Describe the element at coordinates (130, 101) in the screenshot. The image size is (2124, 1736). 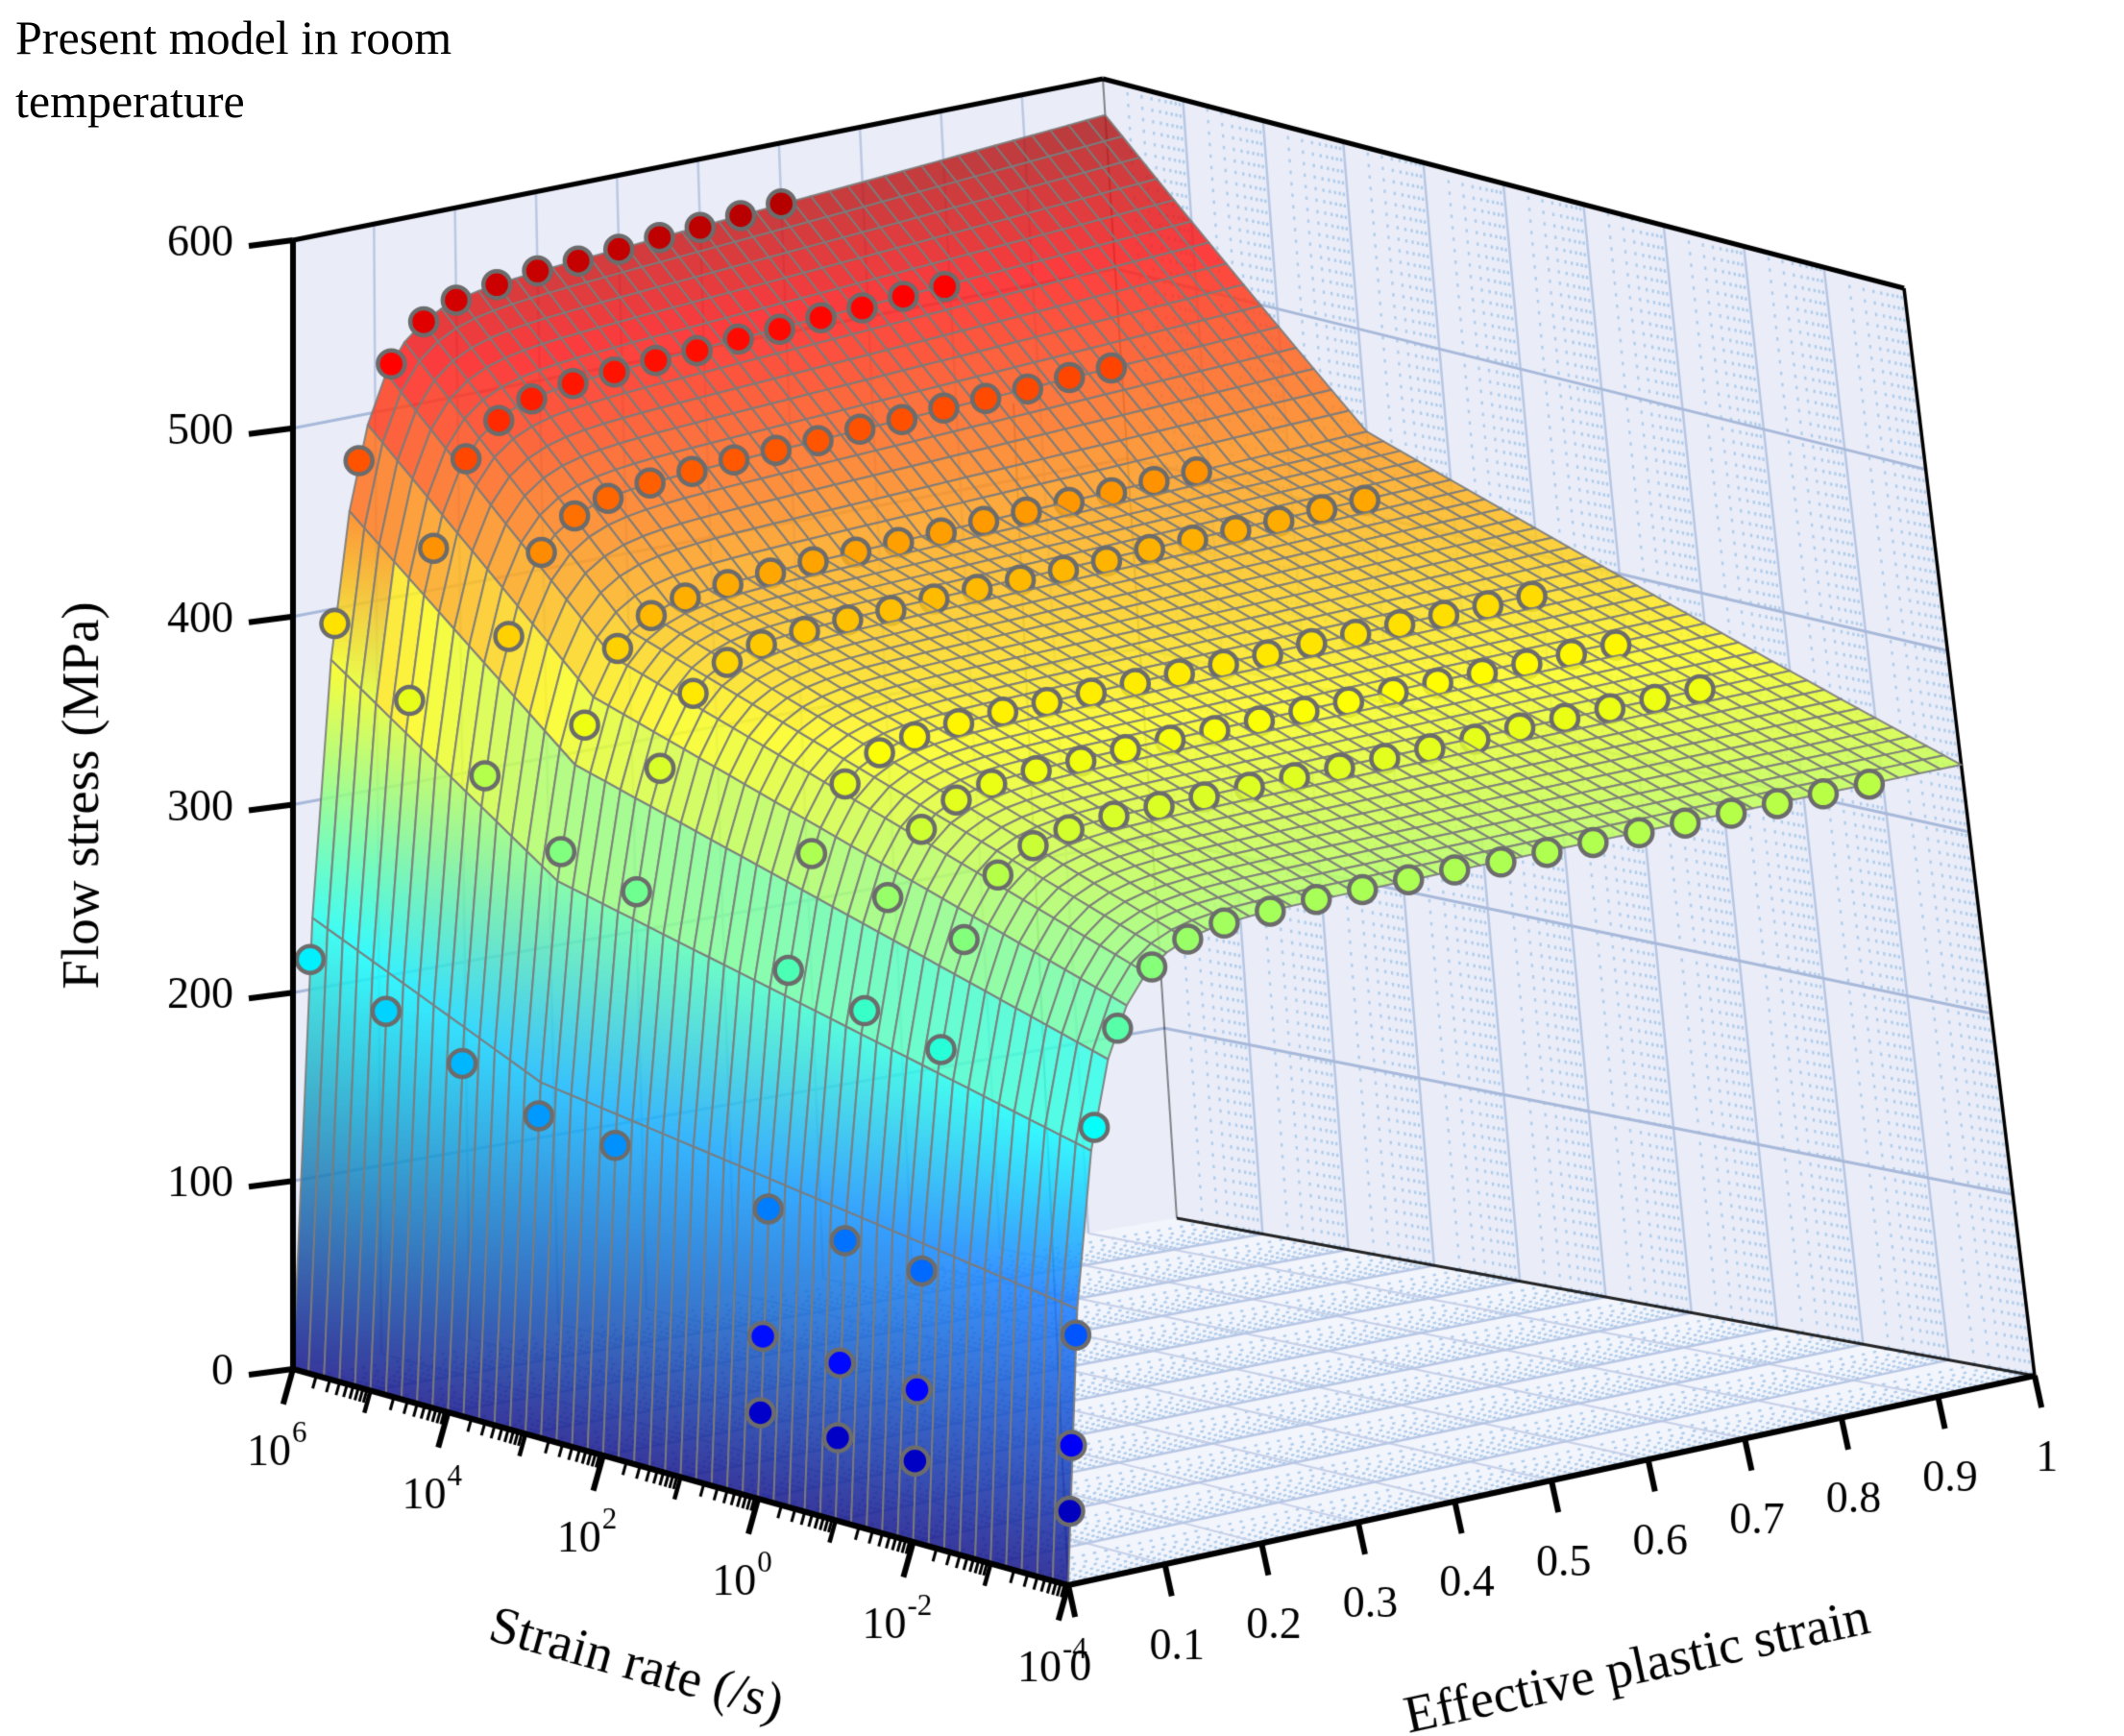
I see `chart-title-line2: temperature` at that location.